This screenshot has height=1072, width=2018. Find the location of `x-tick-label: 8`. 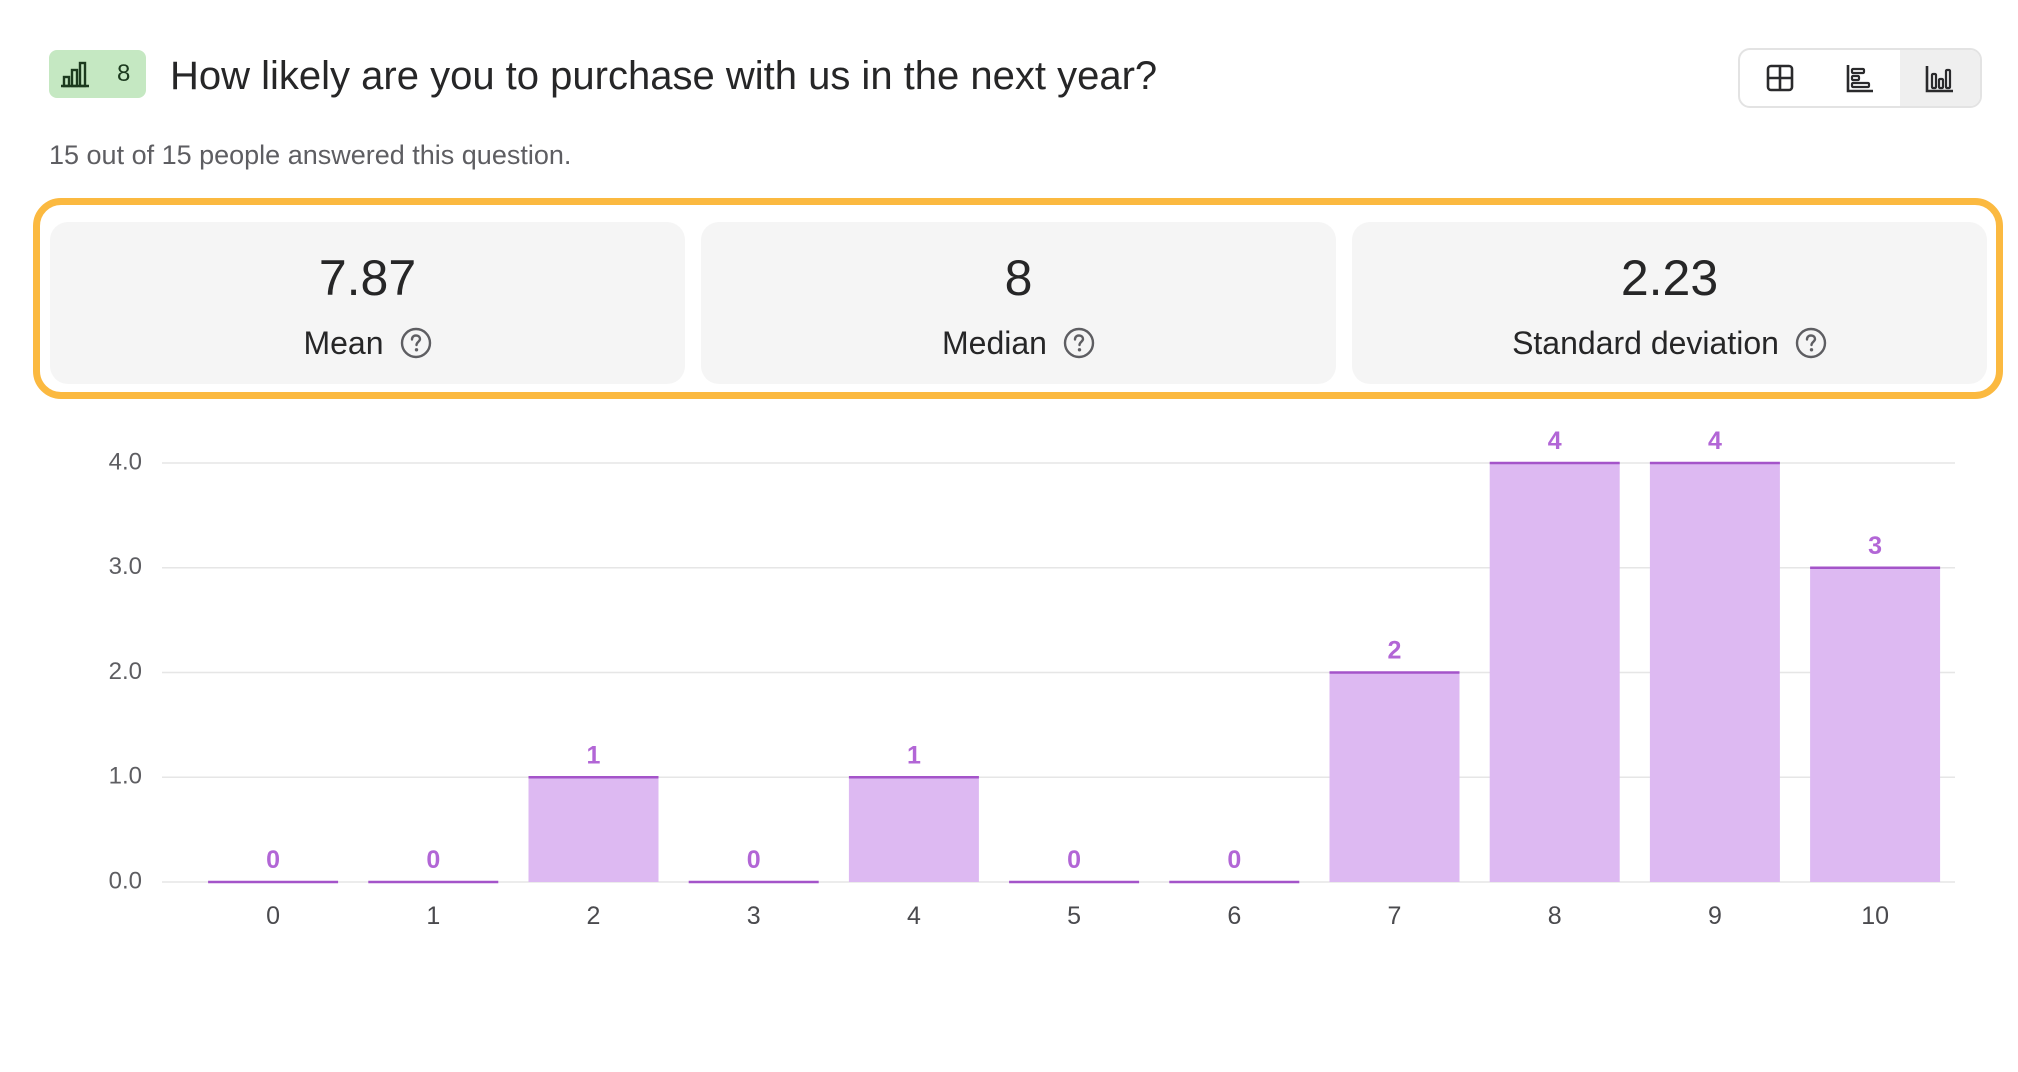

x-tick-label: 8 is located at coordinates (1555, 916).